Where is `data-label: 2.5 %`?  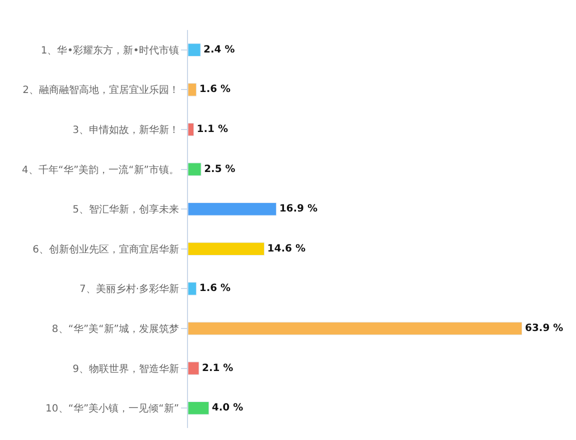
data-label: 2.5 % is located at coordinates (220, 169).